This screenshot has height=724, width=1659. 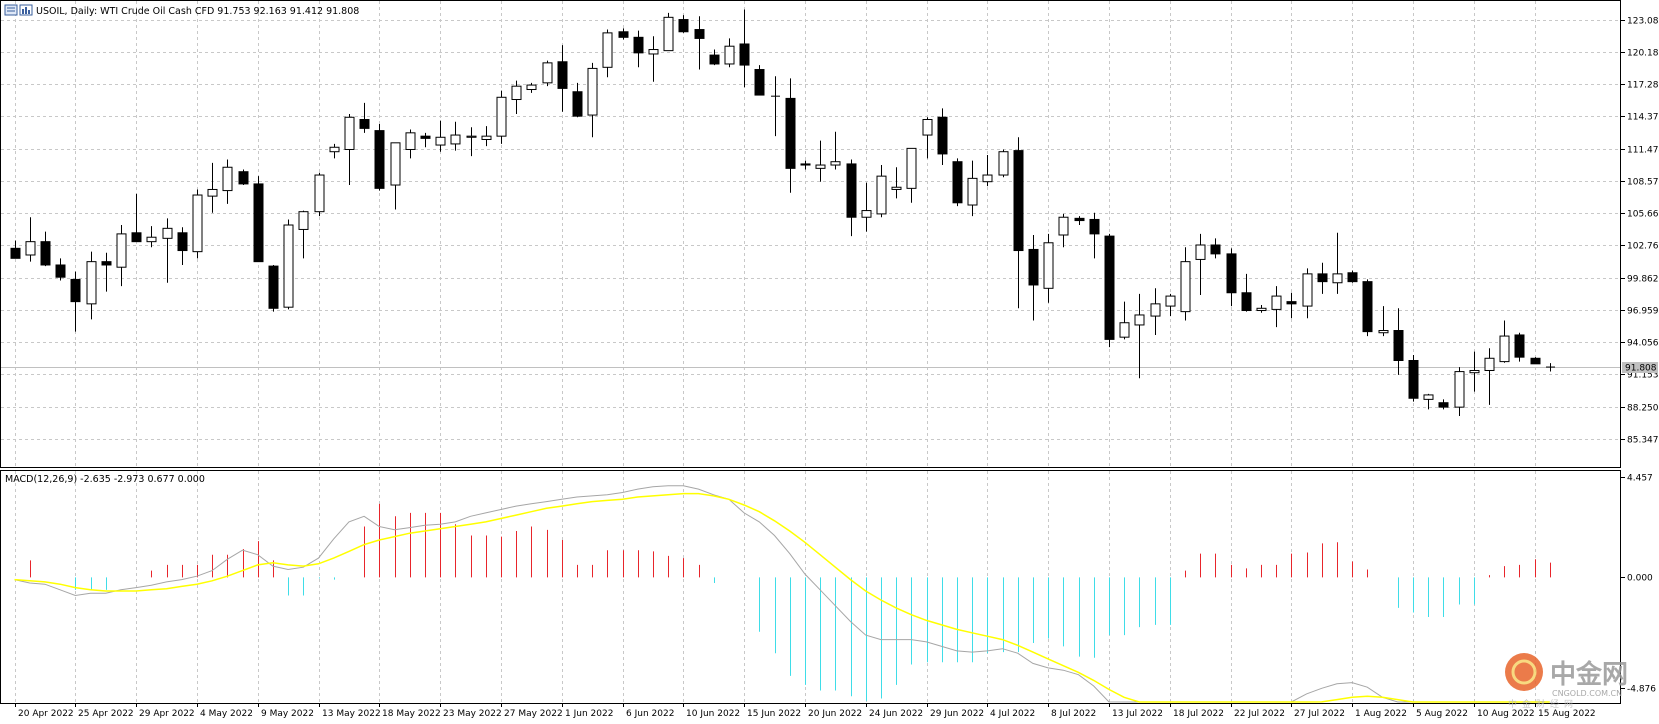 What do you see at coordinates (957, 714) in the screenshot?
I see `time-tick-label: 29 Jun 2022` at bounding box center [957, 714].